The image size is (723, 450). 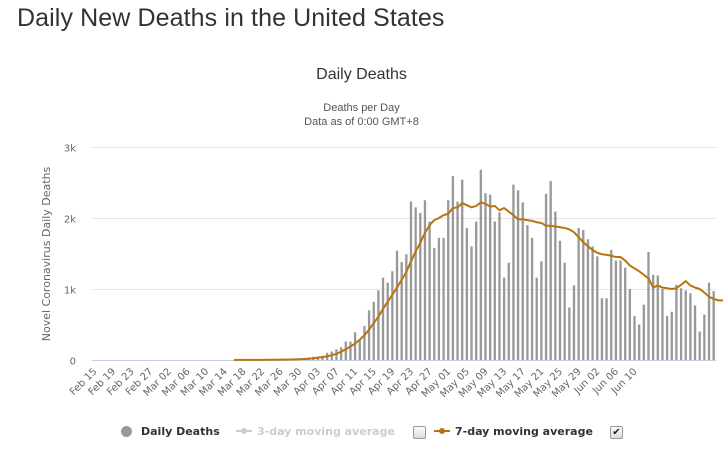 I want to click on legend-label-3-day-moving-average: 3-day moving average, so click(x=326, y=431).